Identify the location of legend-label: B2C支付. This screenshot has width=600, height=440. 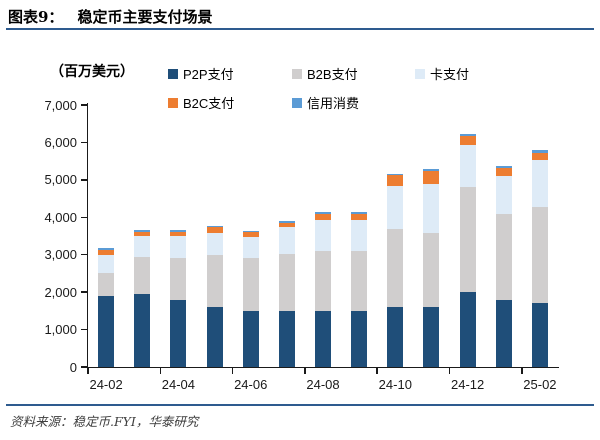
(209, 103).